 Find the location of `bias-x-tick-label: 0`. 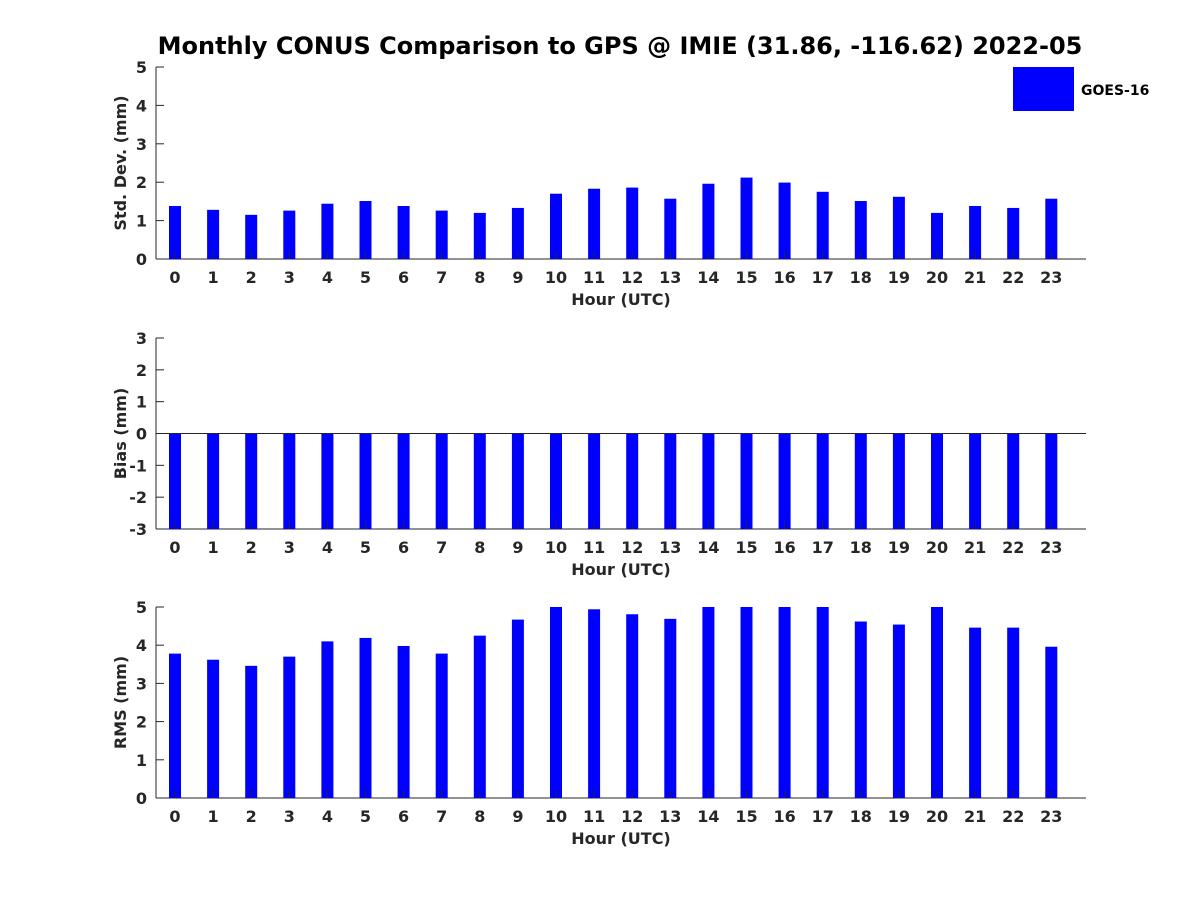

bias-x-tick-label: 0 is located at coordinates (174, 547).